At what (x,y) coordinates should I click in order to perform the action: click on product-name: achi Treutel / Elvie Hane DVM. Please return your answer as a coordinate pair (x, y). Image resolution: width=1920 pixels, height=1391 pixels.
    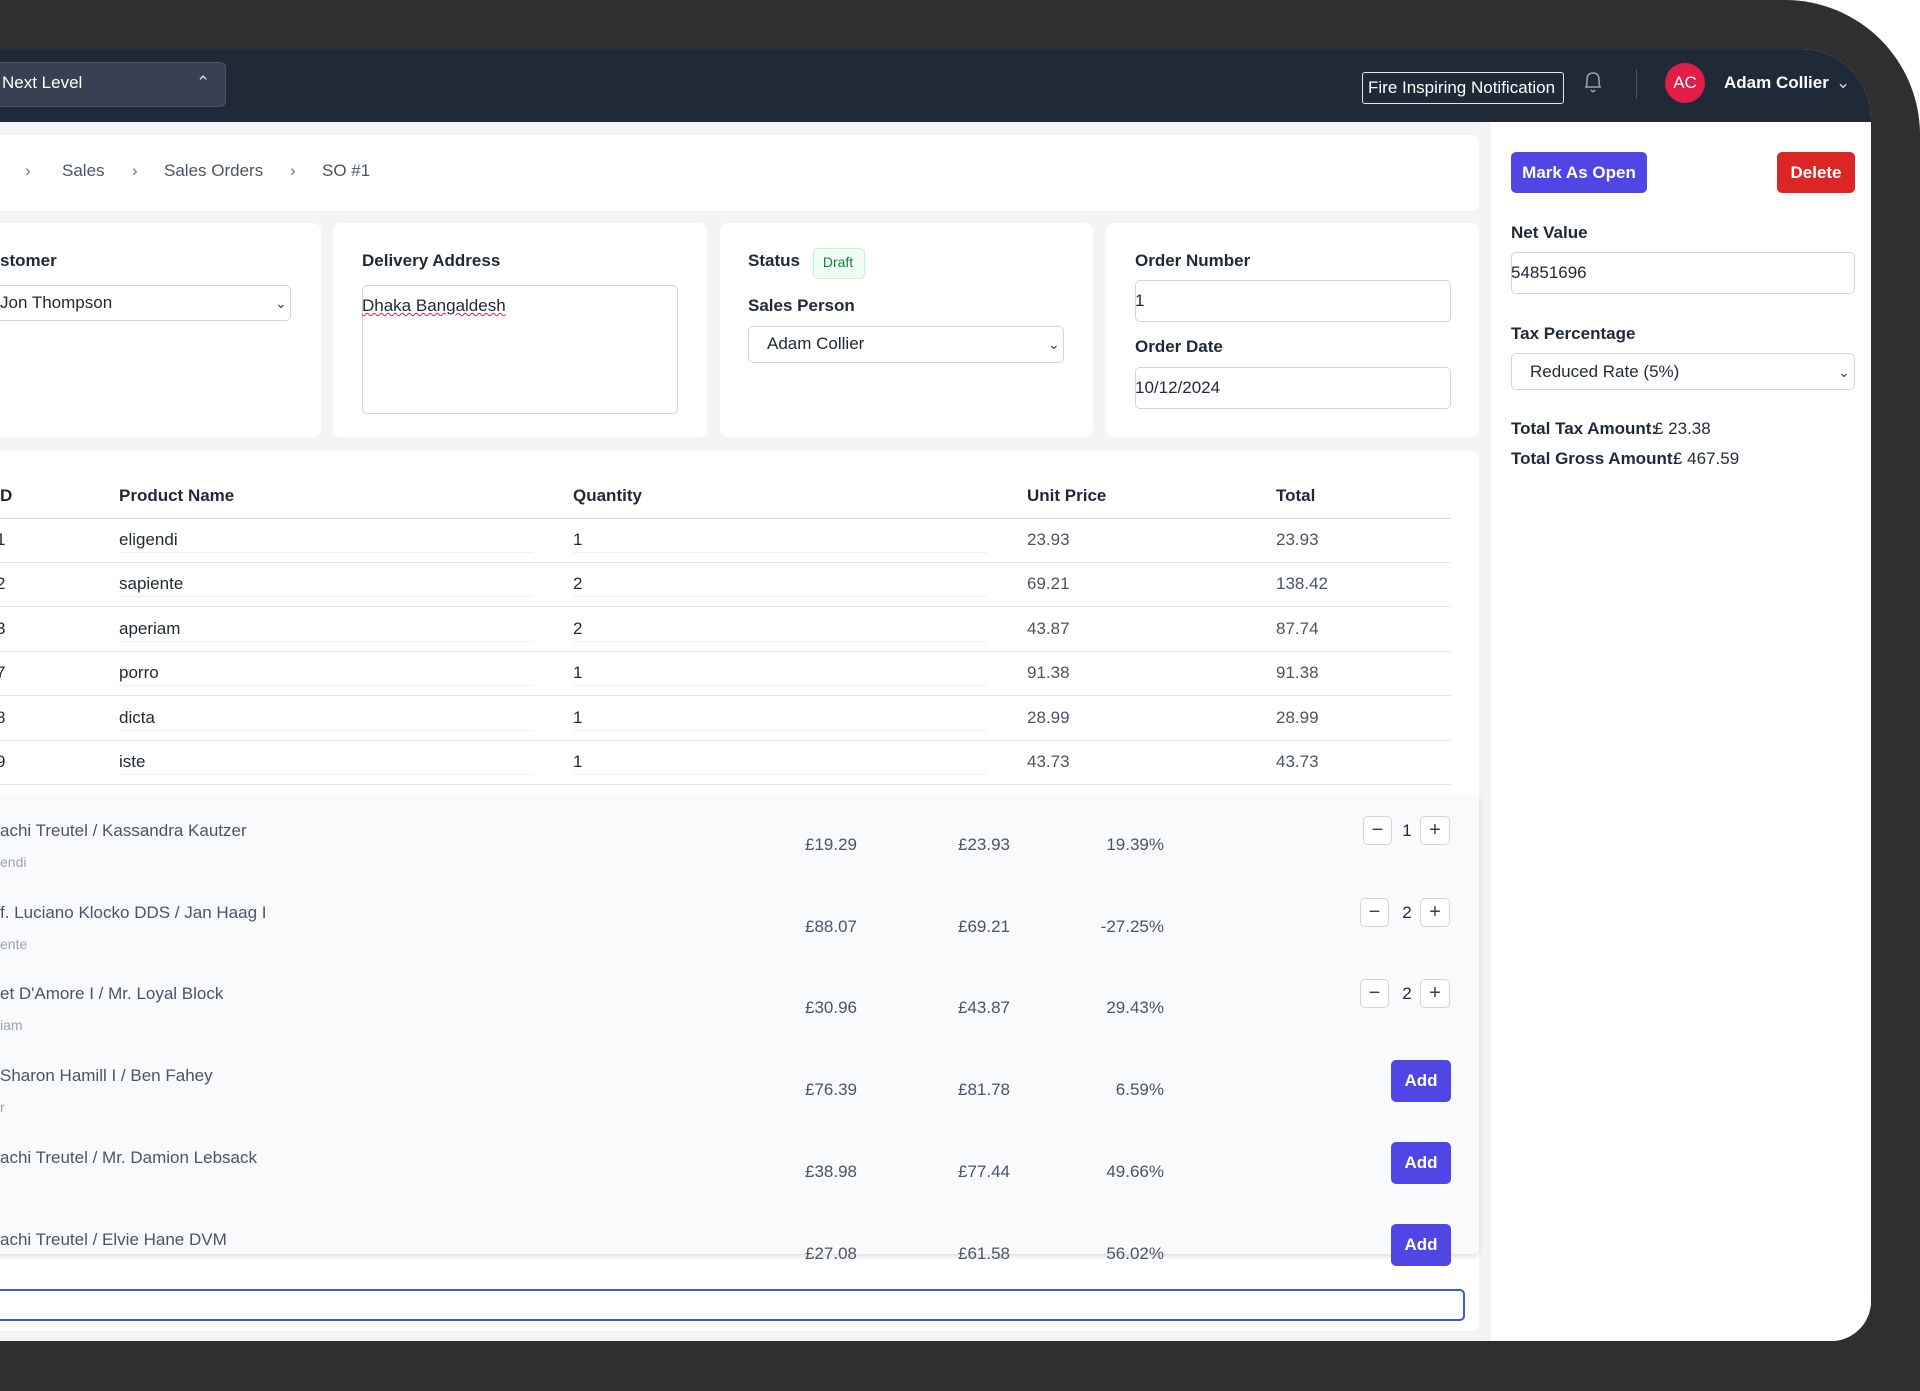
    Looking at the image, I should click on (113, 1239).